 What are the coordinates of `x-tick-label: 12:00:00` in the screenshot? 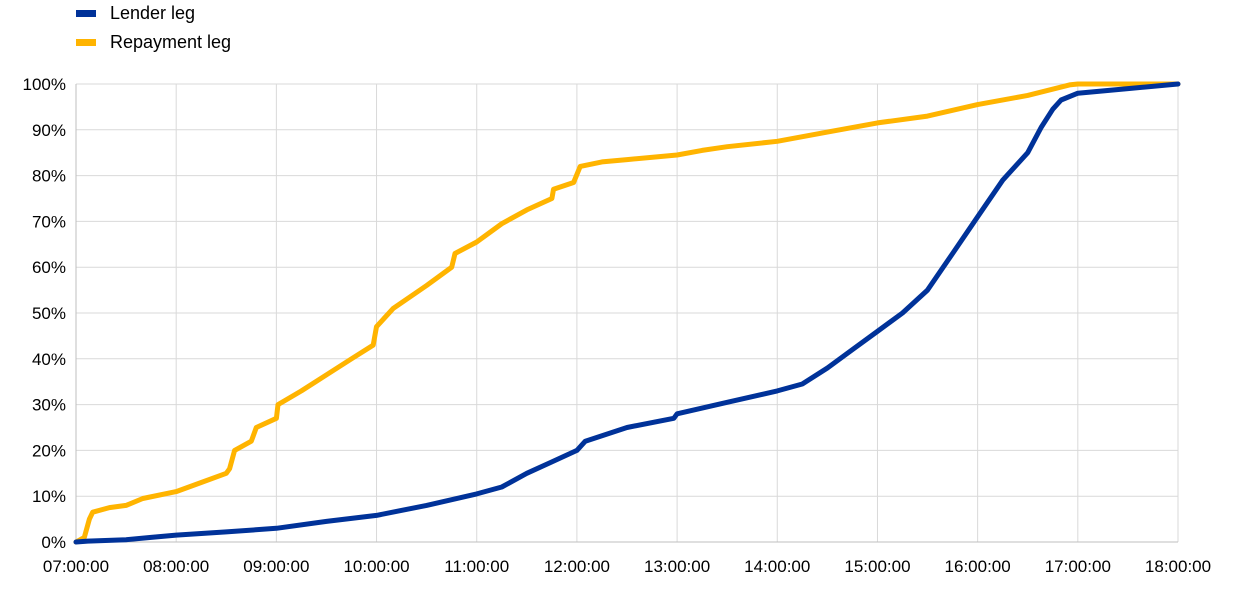 It's located at (577, 566).